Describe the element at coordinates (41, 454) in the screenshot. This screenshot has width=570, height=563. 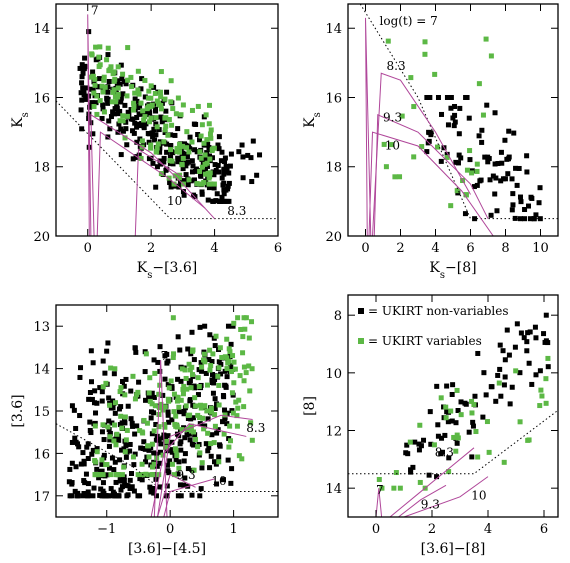
I see `y-tick-label: 16` at that location.